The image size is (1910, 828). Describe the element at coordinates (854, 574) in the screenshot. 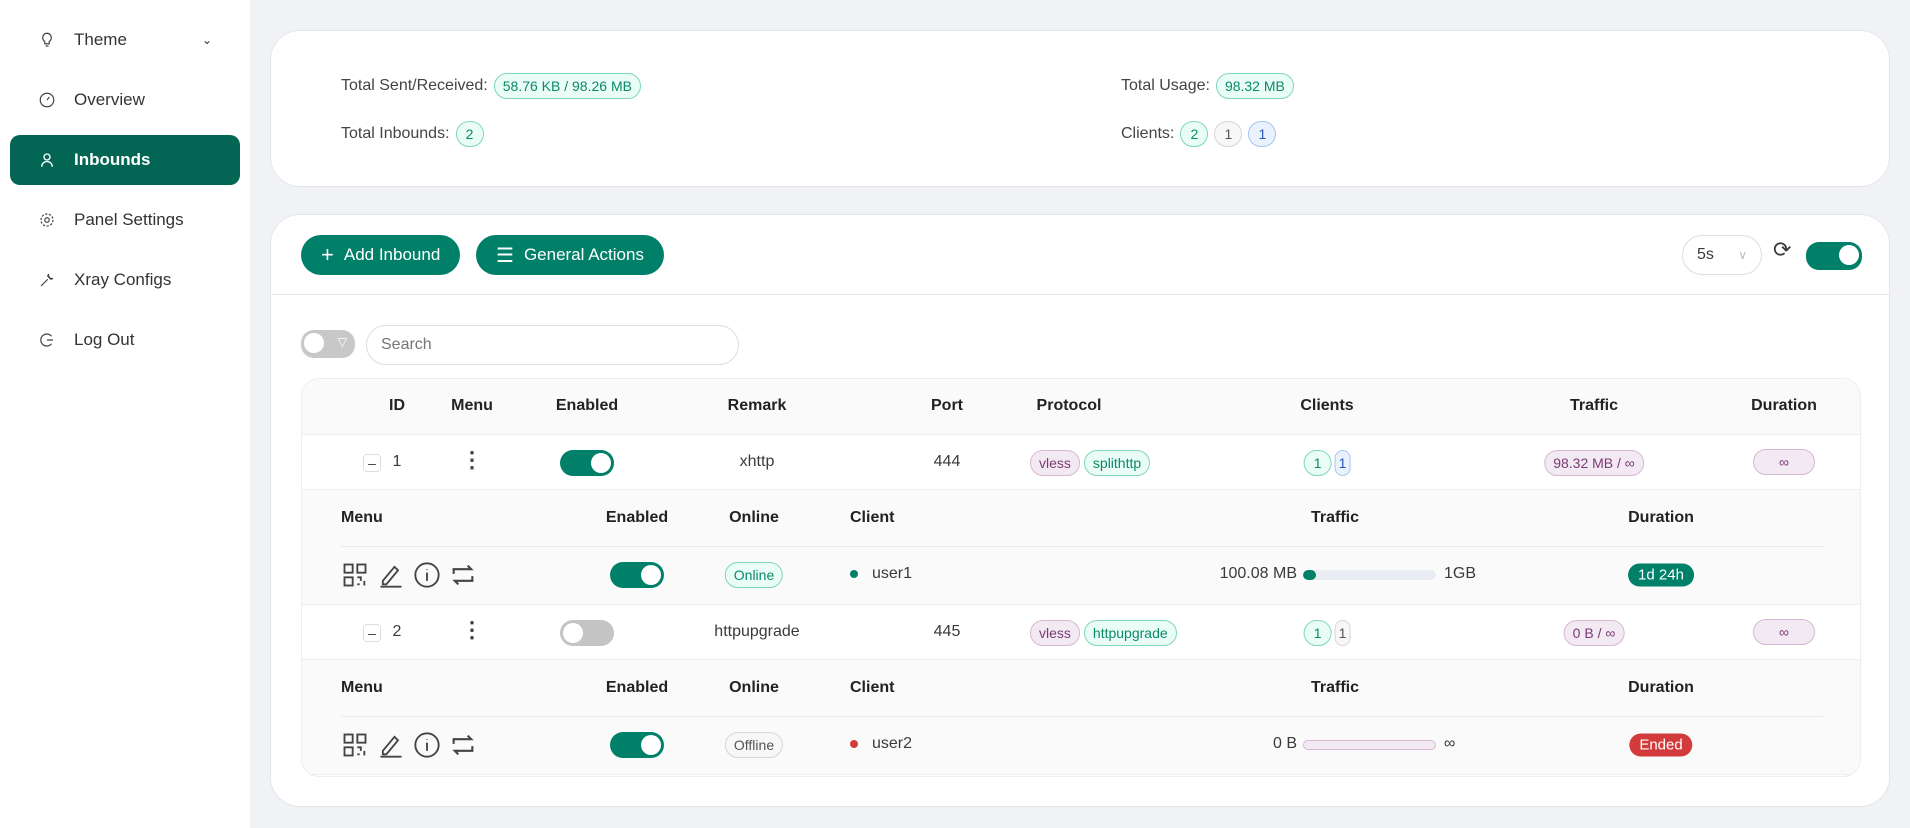

I see `status-dot` at that location.